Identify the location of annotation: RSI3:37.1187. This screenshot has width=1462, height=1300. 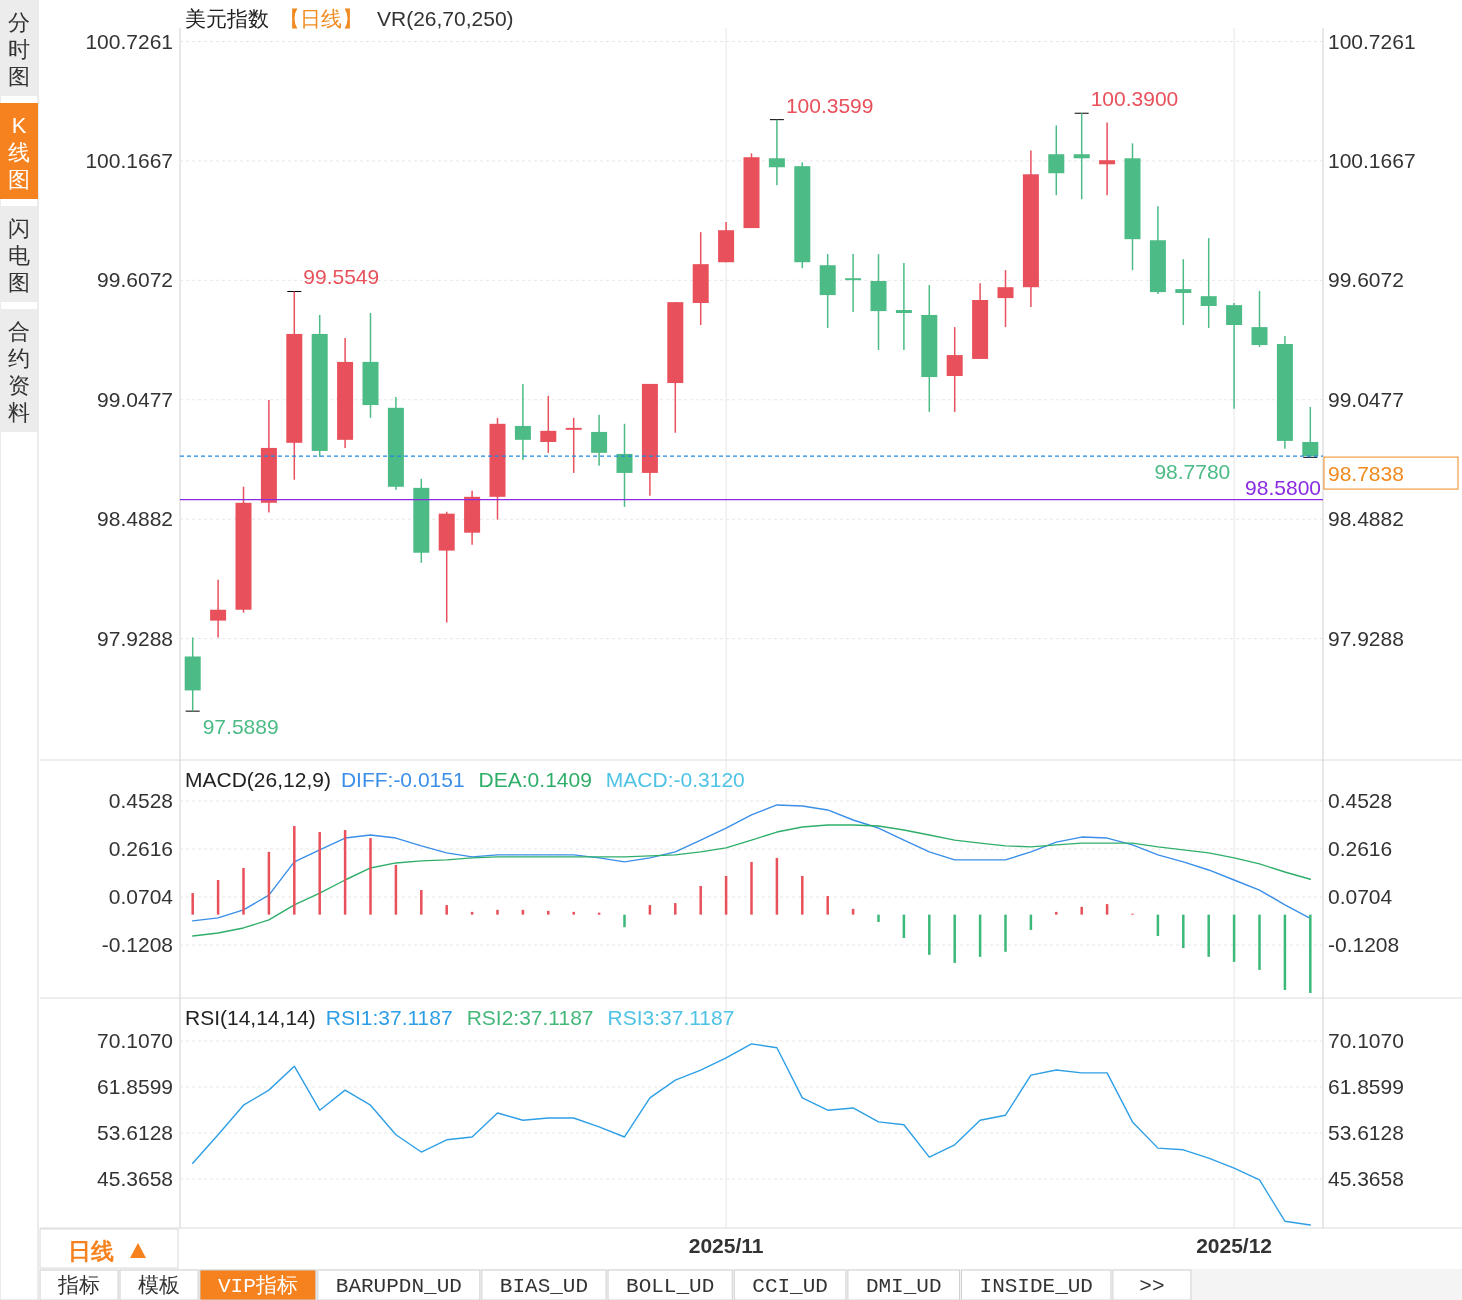
(671, 1017).